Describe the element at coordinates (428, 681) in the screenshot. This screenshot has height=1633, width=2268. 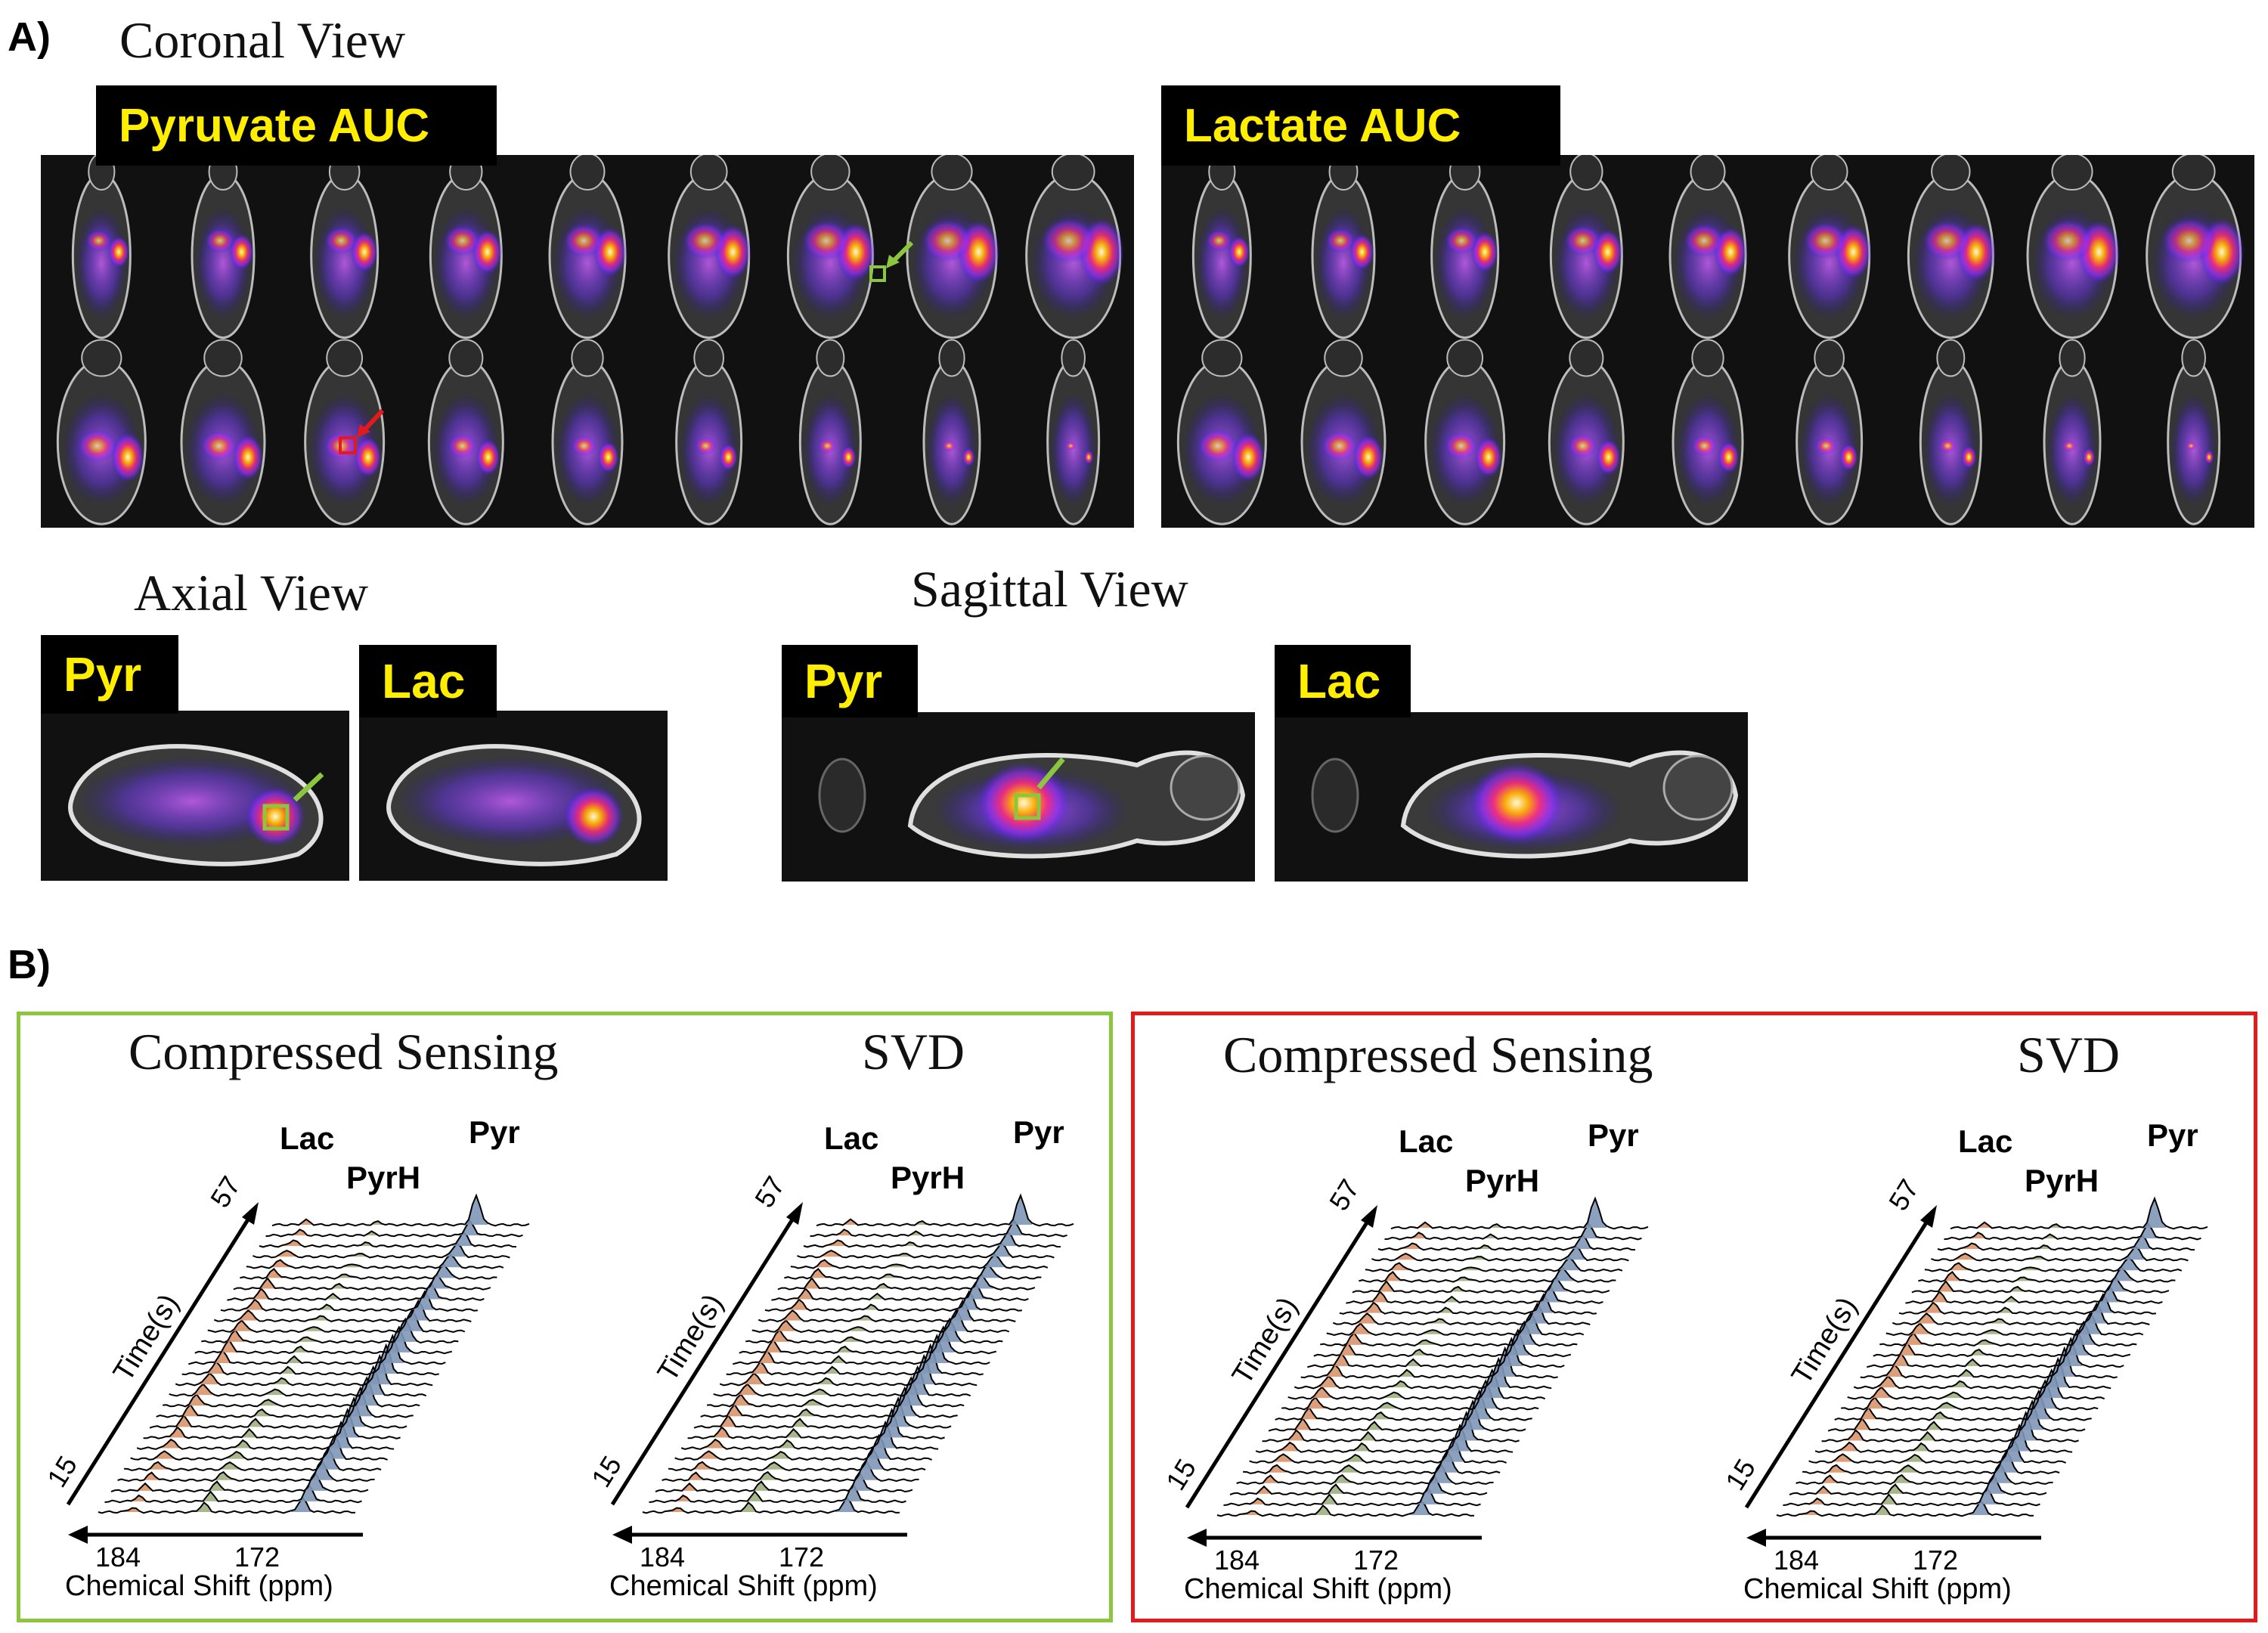
I see `axial-lac-tag: Lac` at that location.